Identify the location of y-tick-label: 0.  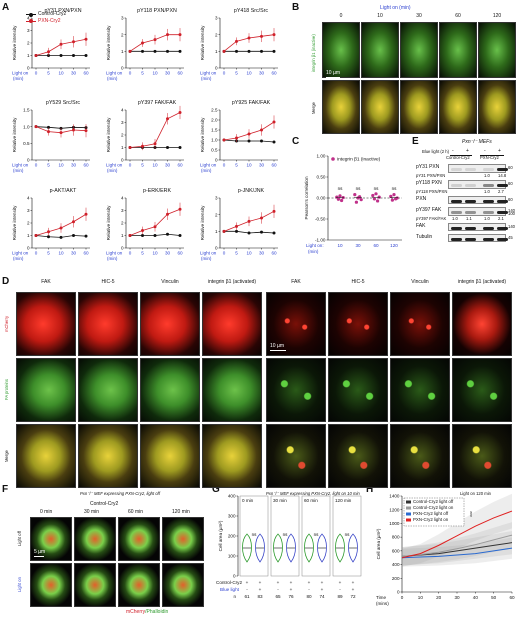
(216, 248).